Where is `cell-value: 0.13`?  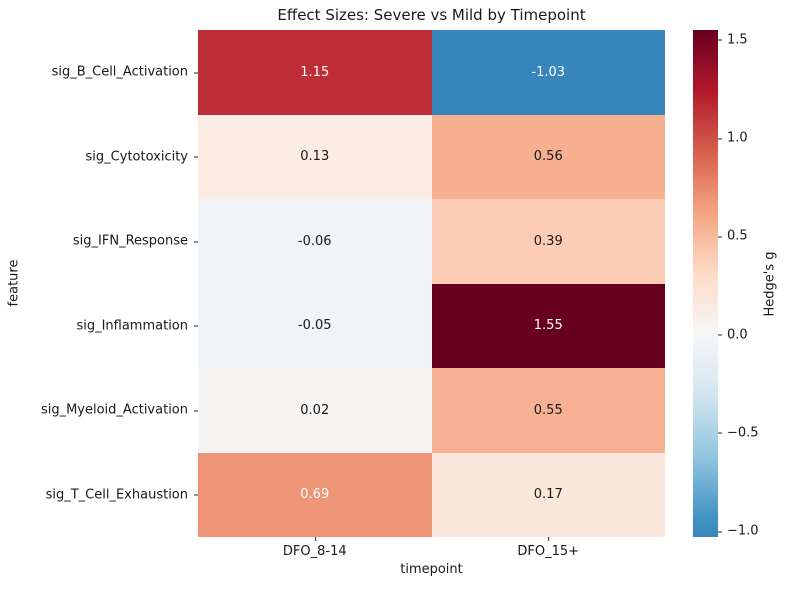 cell-value: 0.13 is located at coordinates (315, 157).